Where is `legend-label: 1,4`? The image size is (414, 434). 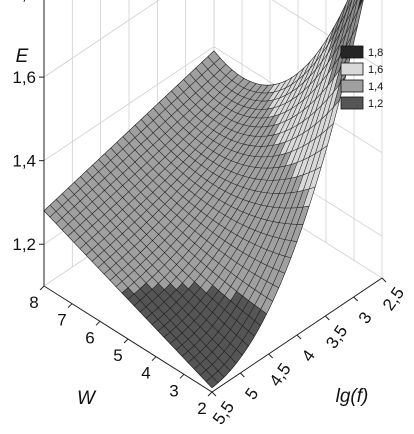
legend-label: 1,4 is located at coordinates (375, 87).